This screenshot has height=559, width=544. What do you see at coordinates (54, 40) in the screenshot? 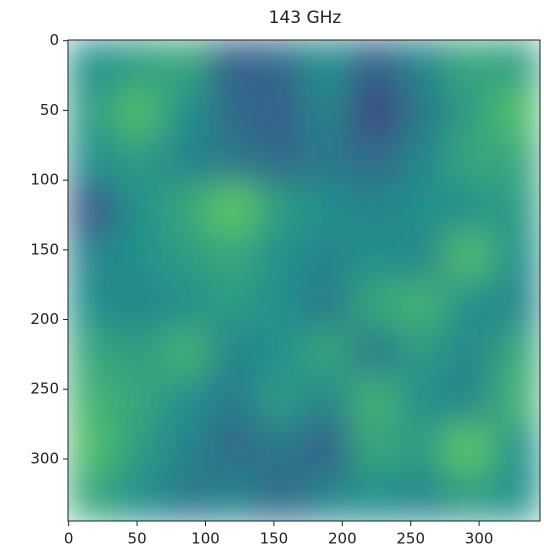
I see `y-tick-label: 0` at bounding box center [54, 40].